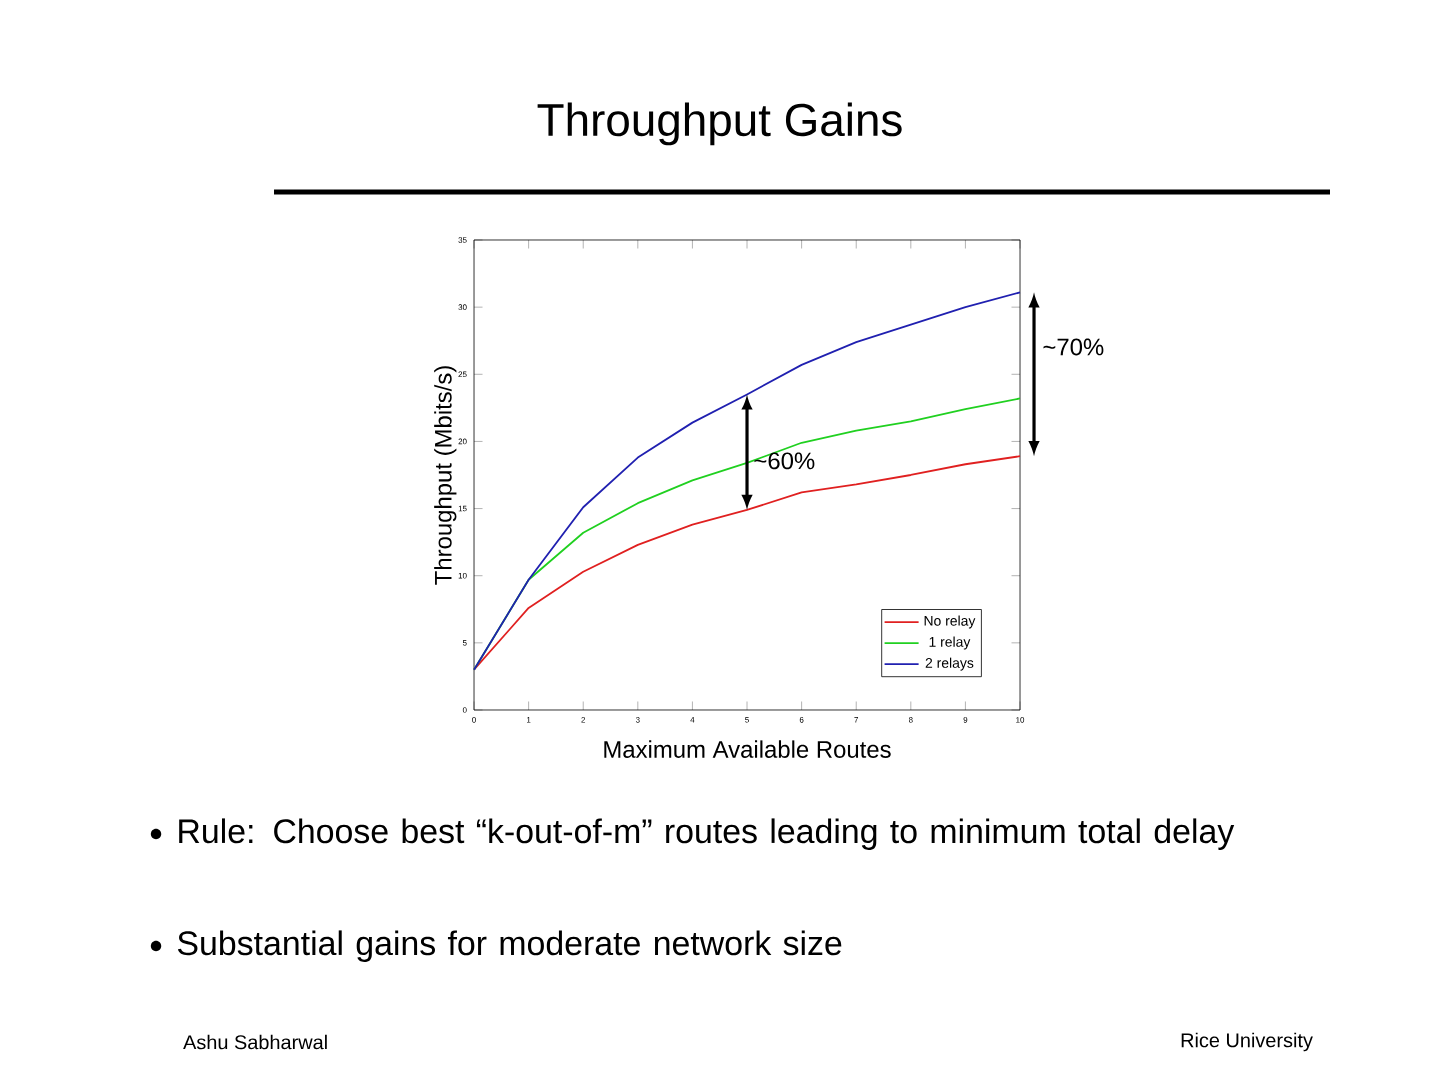 The width and height of the screenshot is (1440, 1080). What do you see at coordinates (1247, 1042) in the screenshot?
I see `text: Rice University` at bounding box center [1247, 1042].